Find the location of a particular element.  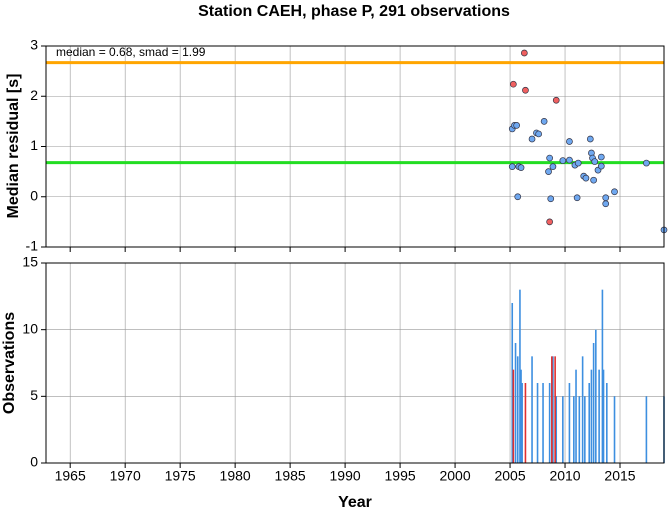

y-axis-label: Median residual [s] is located at coordinates (13, 146).